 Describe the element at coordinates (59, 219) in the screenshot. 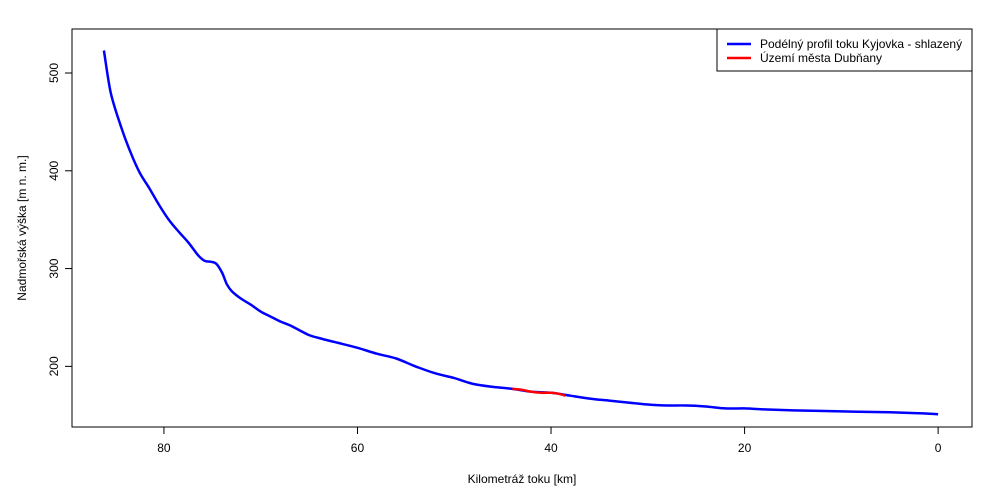

I see `y-axis: 200 300 400 500` at that location.